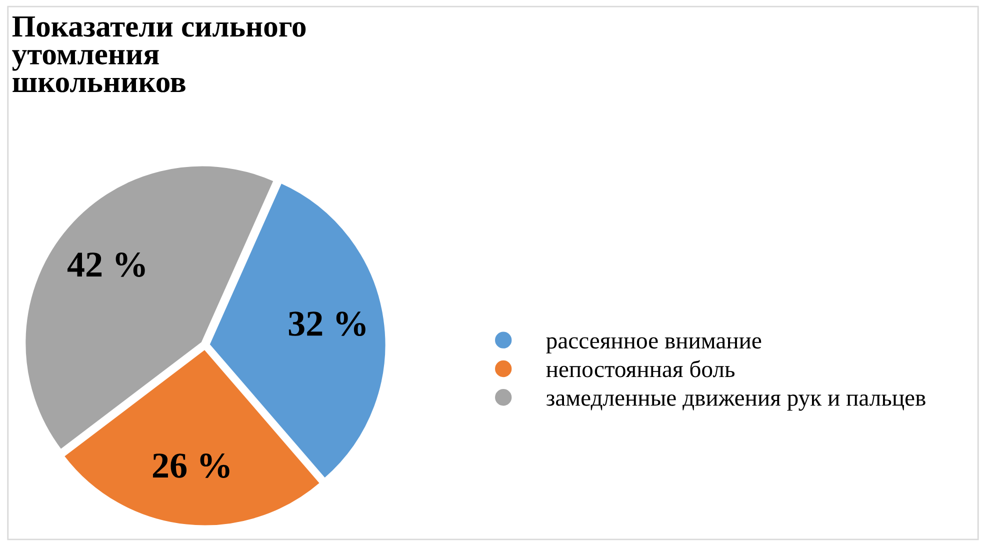 Image resolution: width=986 pixels, height=546 pixels. What do you see at coordinates (106, 264) in the screenshot?
I see `data-label: 42 %` at bounding box center [106, 264].